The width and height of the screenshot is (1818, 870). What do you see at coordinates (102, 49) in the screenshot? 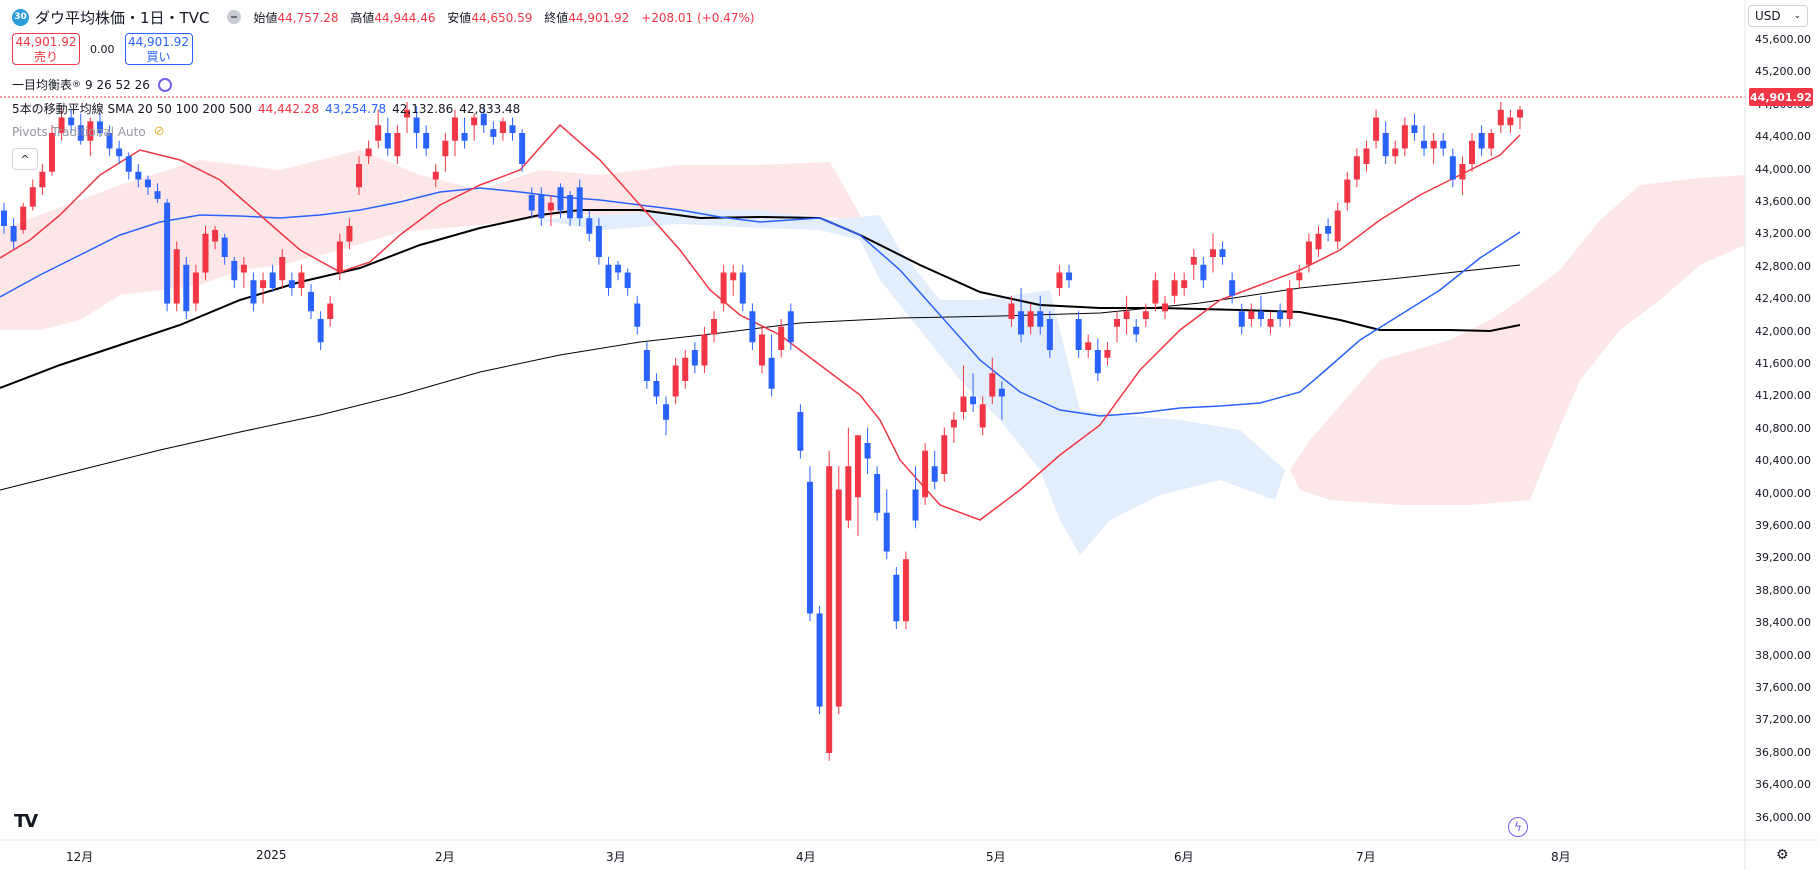
I see `buy-sell-panel: 44,901.92 売り 0.00 44,901.92 買い` at bounding box center [102, 49].